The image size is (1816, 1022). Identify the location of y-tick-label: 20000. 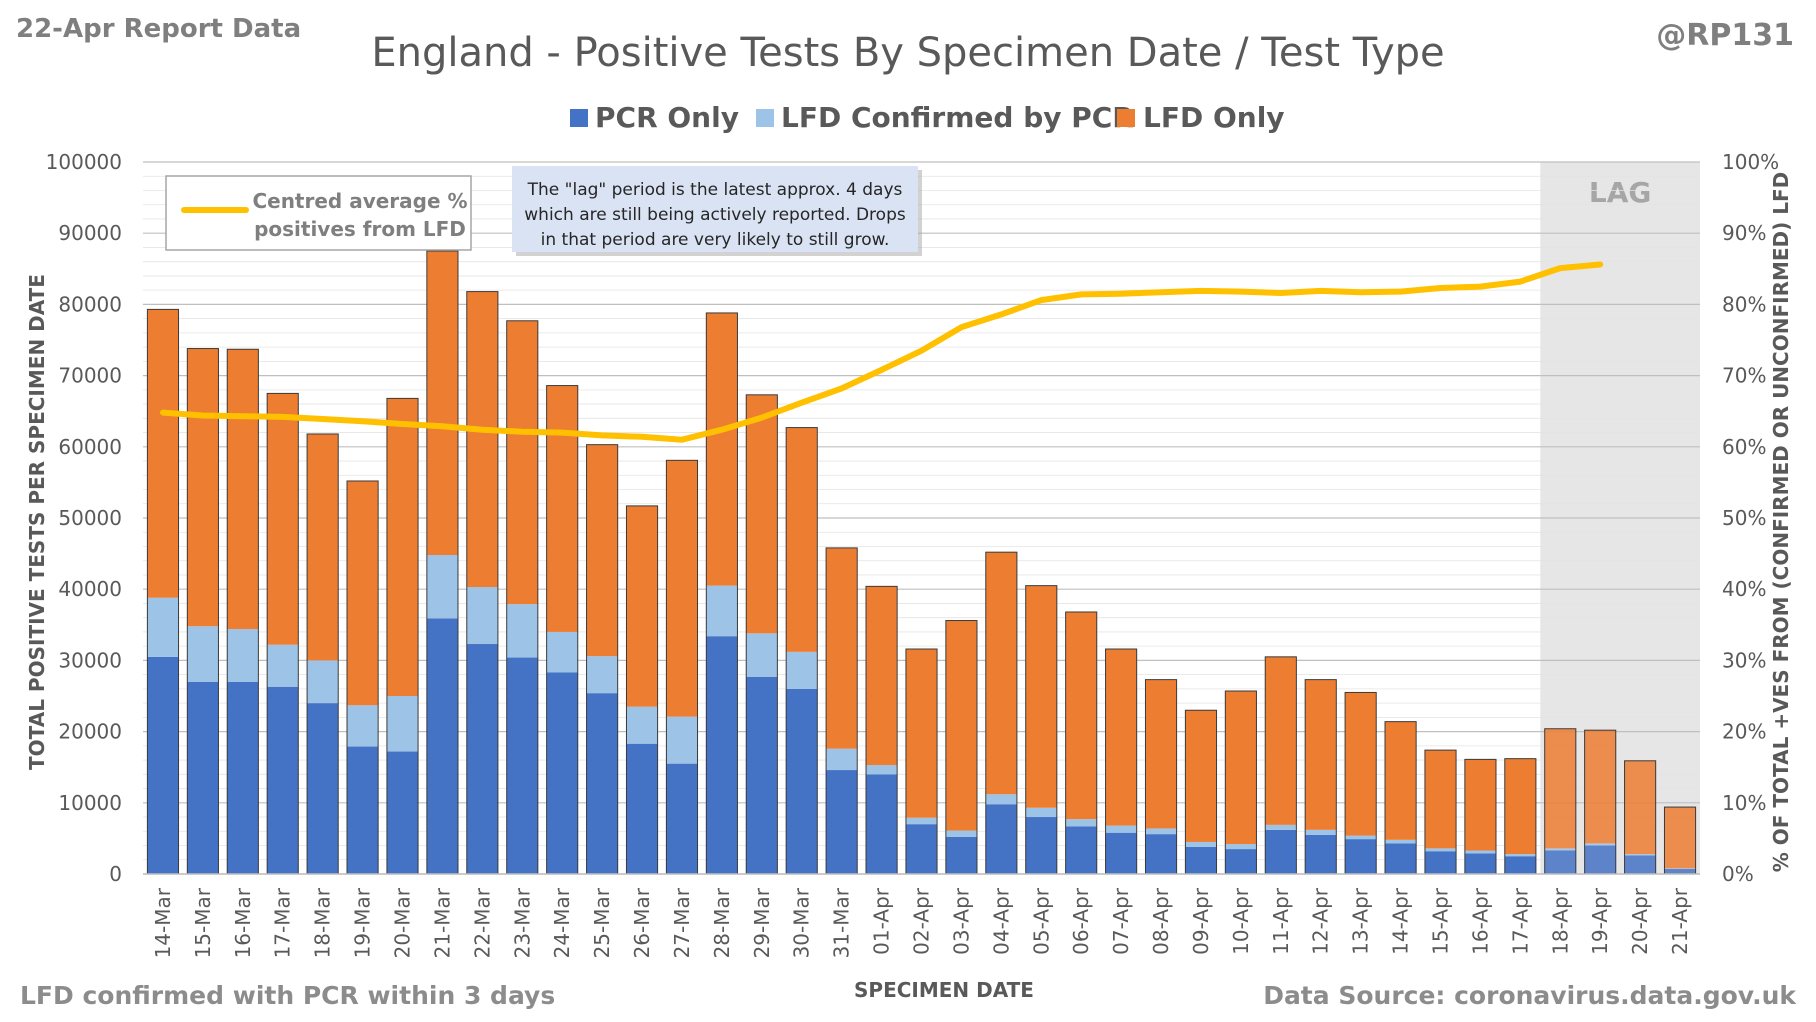
(90, 732).